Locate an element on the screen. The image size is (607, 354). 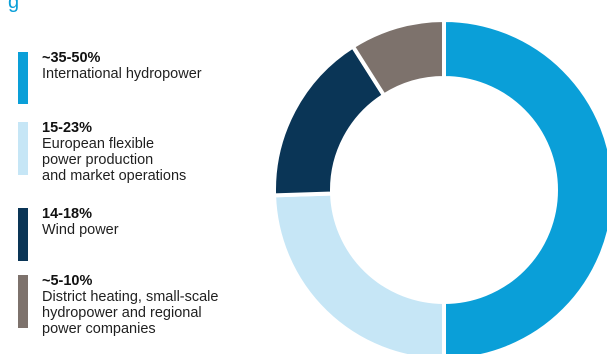
legend-percentage: ~35-50% is located at coordinates (71, 58).